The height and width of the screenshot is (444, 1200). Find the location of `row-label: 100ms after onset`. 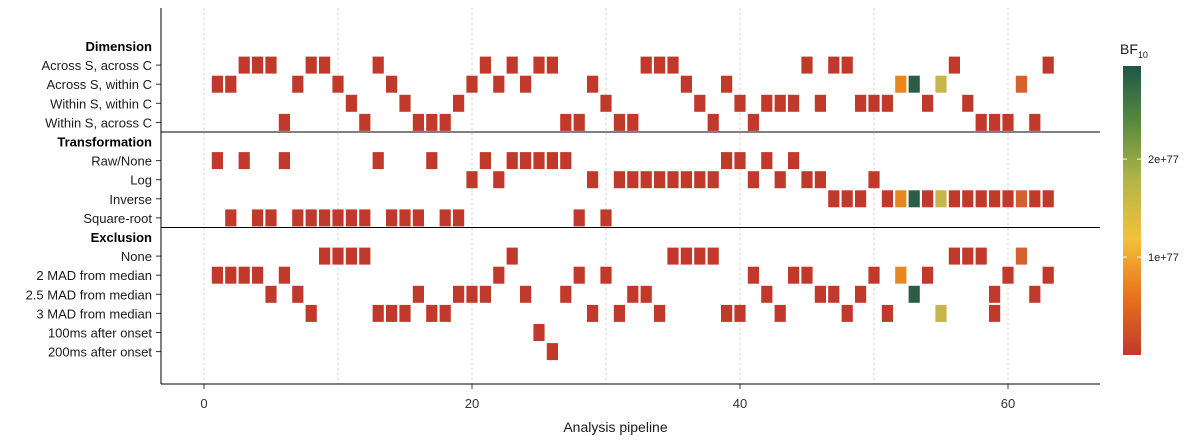

row-label: 100ms after onset is located at coordinates (100, 333).